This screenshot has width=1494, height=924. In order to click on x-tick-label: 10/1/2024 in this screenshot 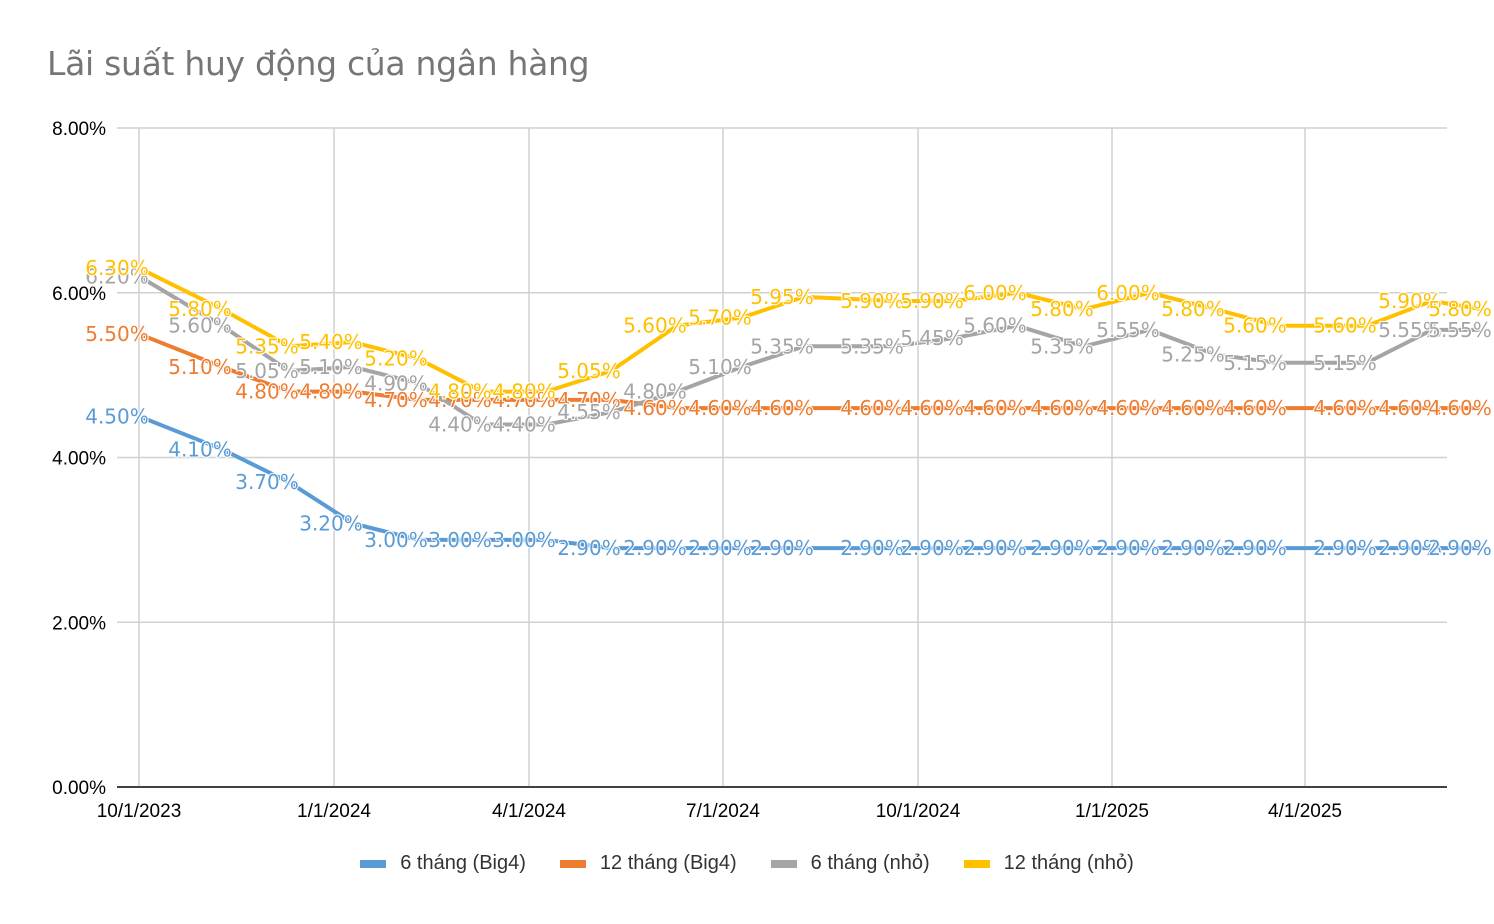, I will do `click(918, 811)`.